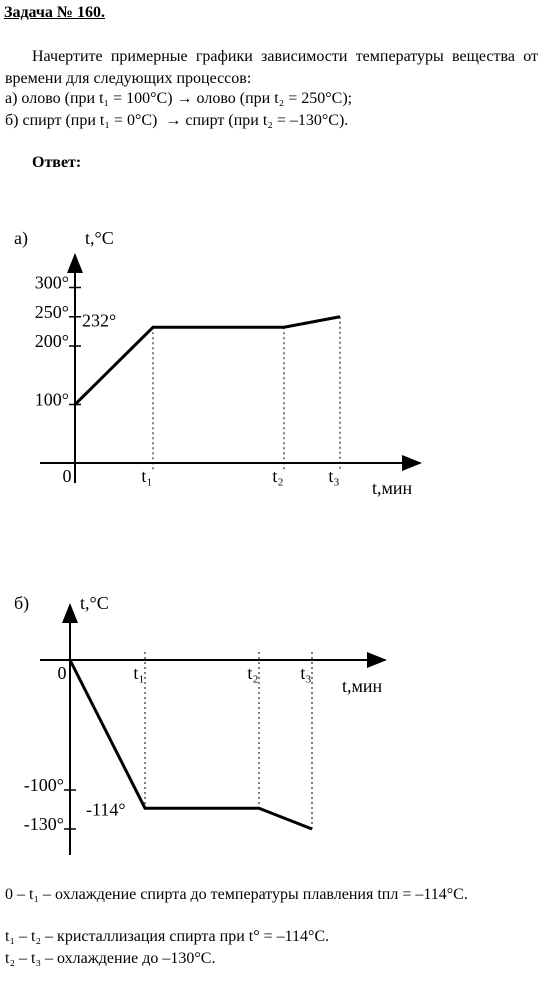  What do you see at coordinates (21, 238) in the screenshot?
I see `graph-label: а)` at bounding box center [21, 238].